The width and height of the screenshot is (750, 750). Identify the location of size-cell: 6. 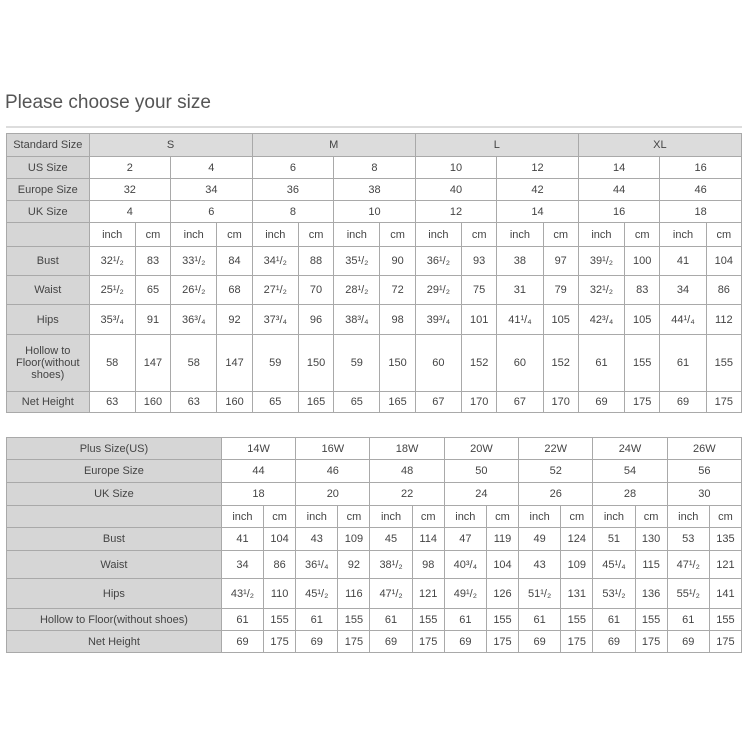
(293, 167).